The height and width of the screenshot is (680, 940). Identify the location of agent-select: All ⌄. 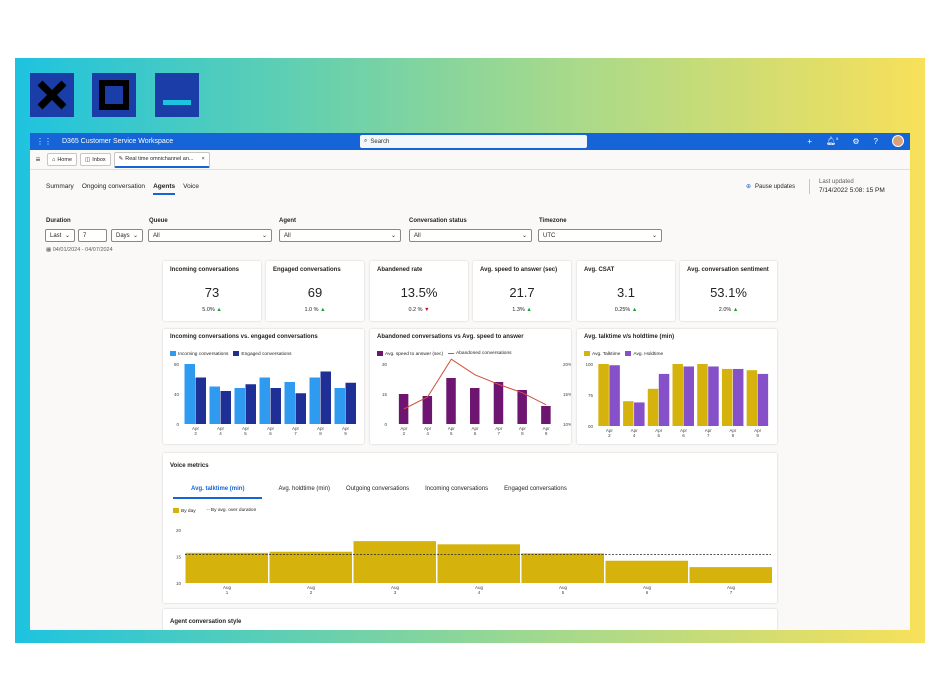
(340, 235).